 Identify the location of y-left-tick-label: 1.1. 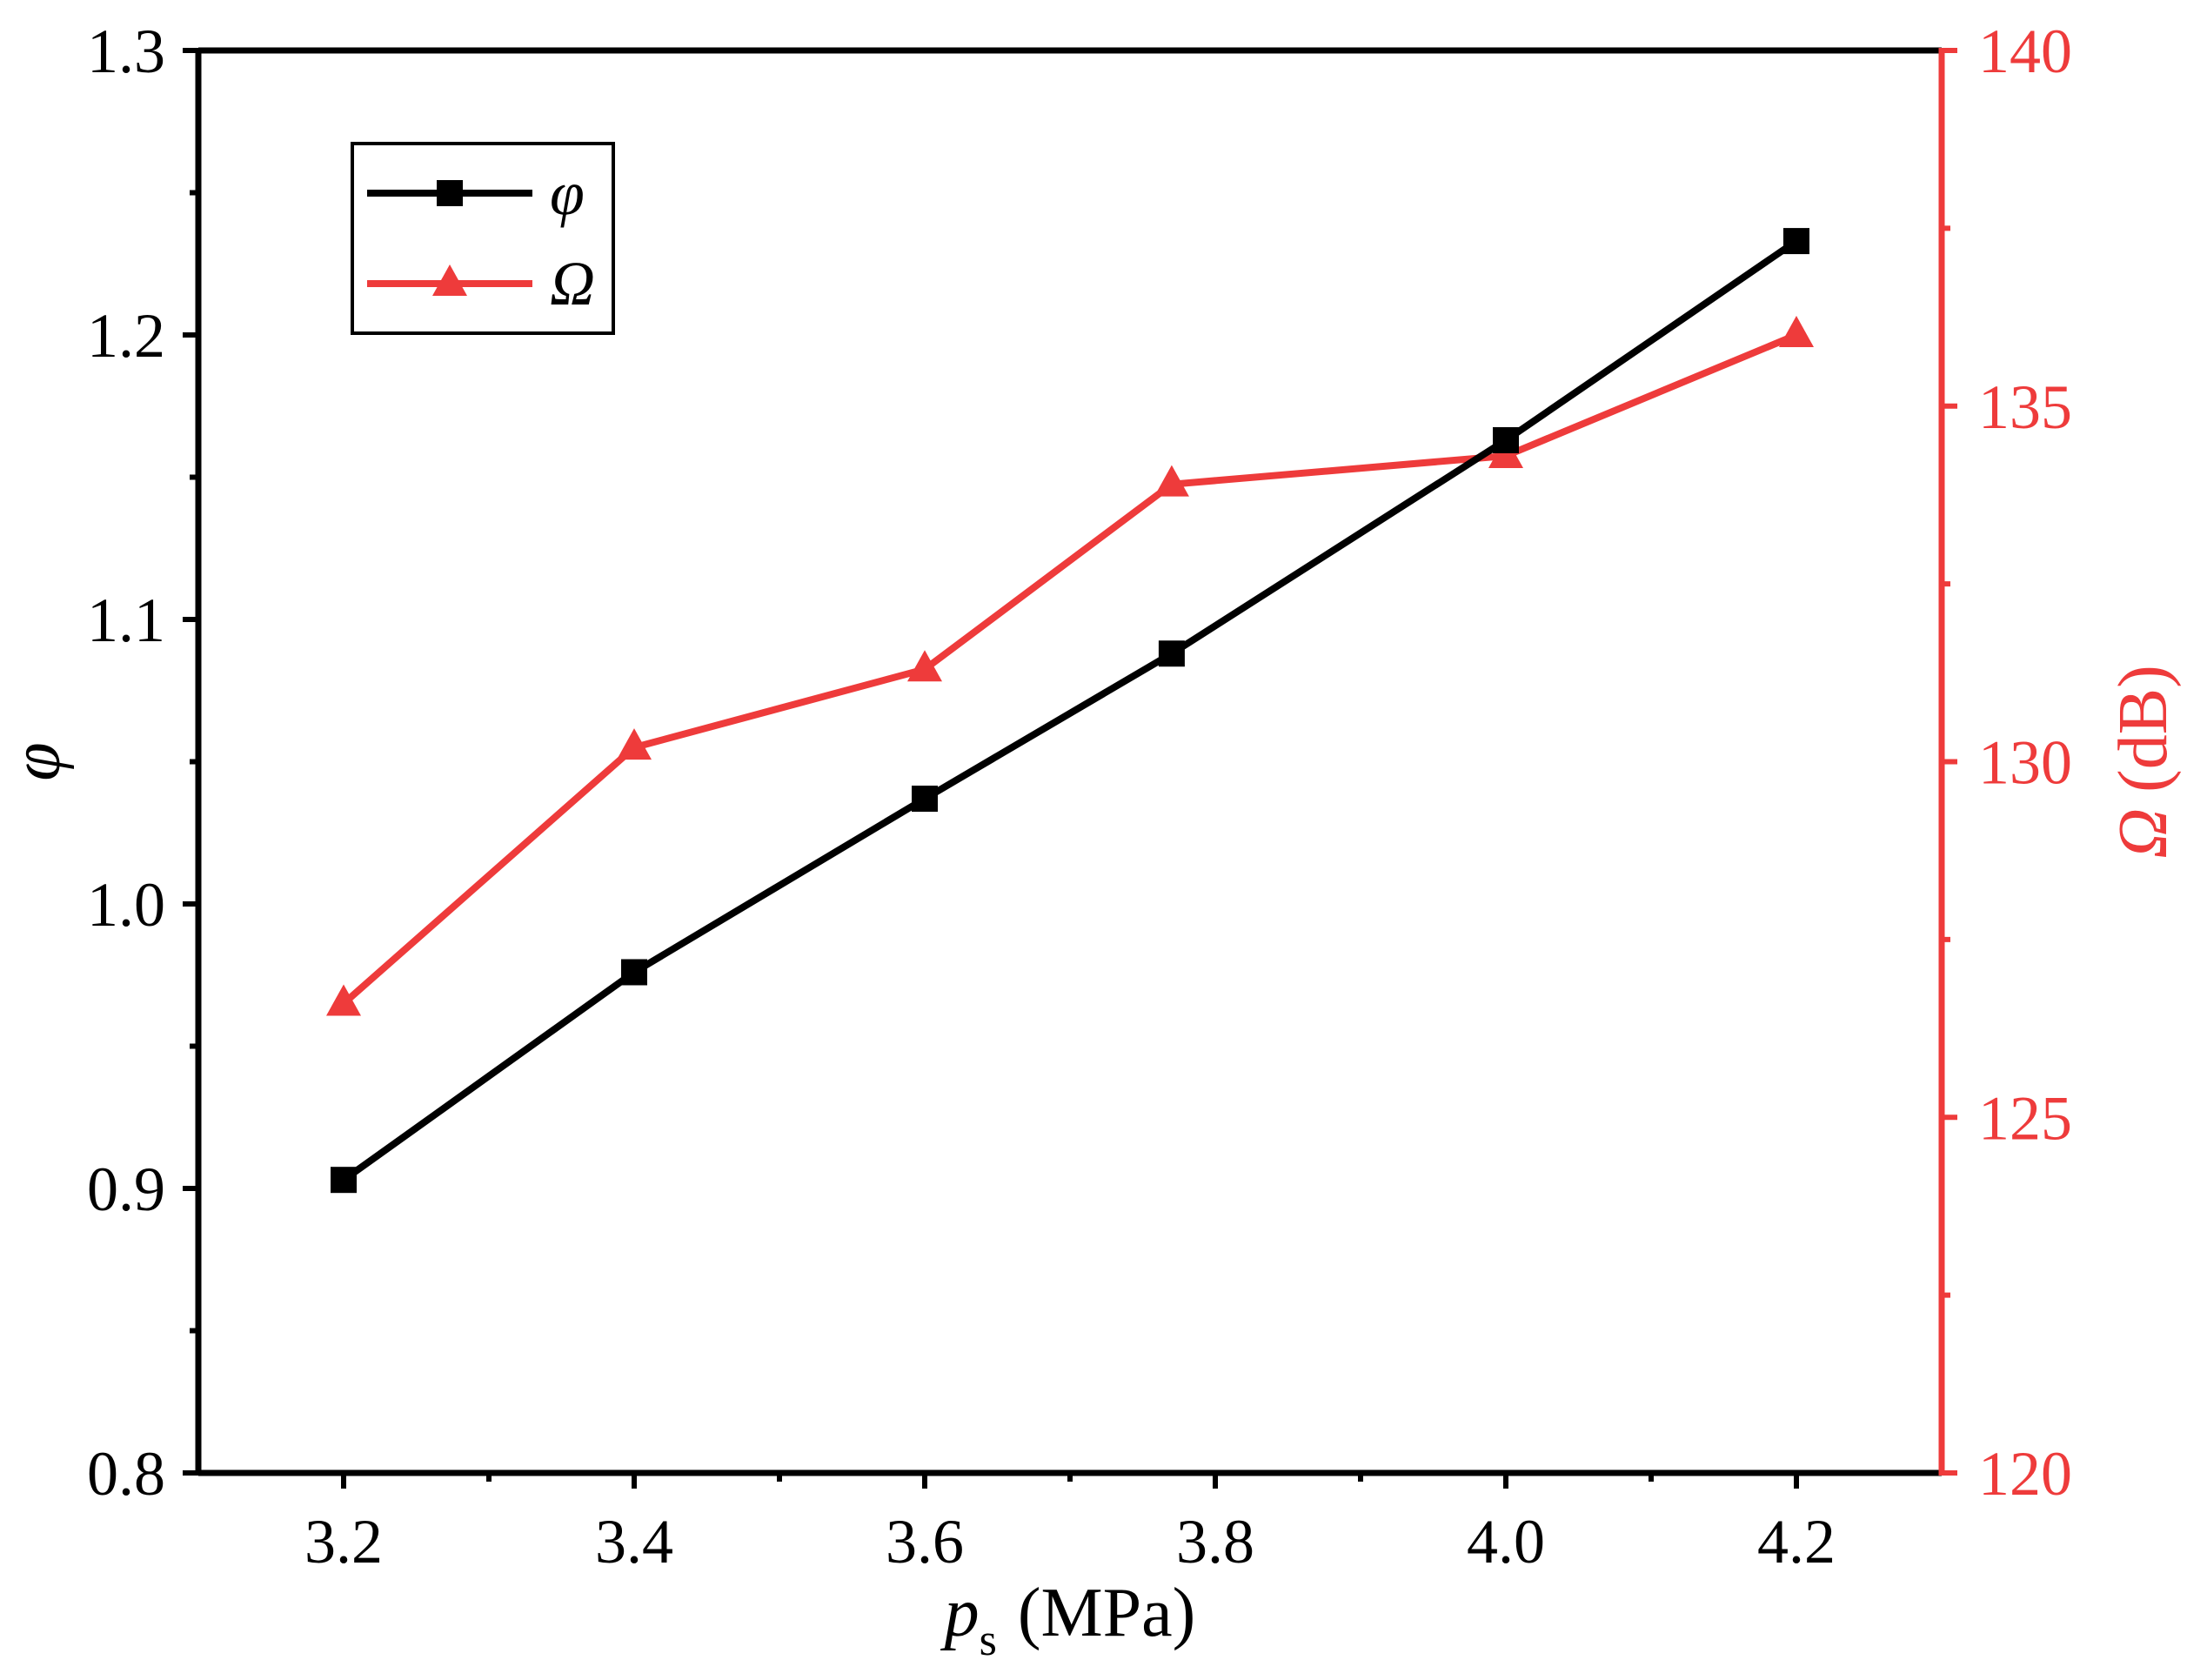
(126, 620).